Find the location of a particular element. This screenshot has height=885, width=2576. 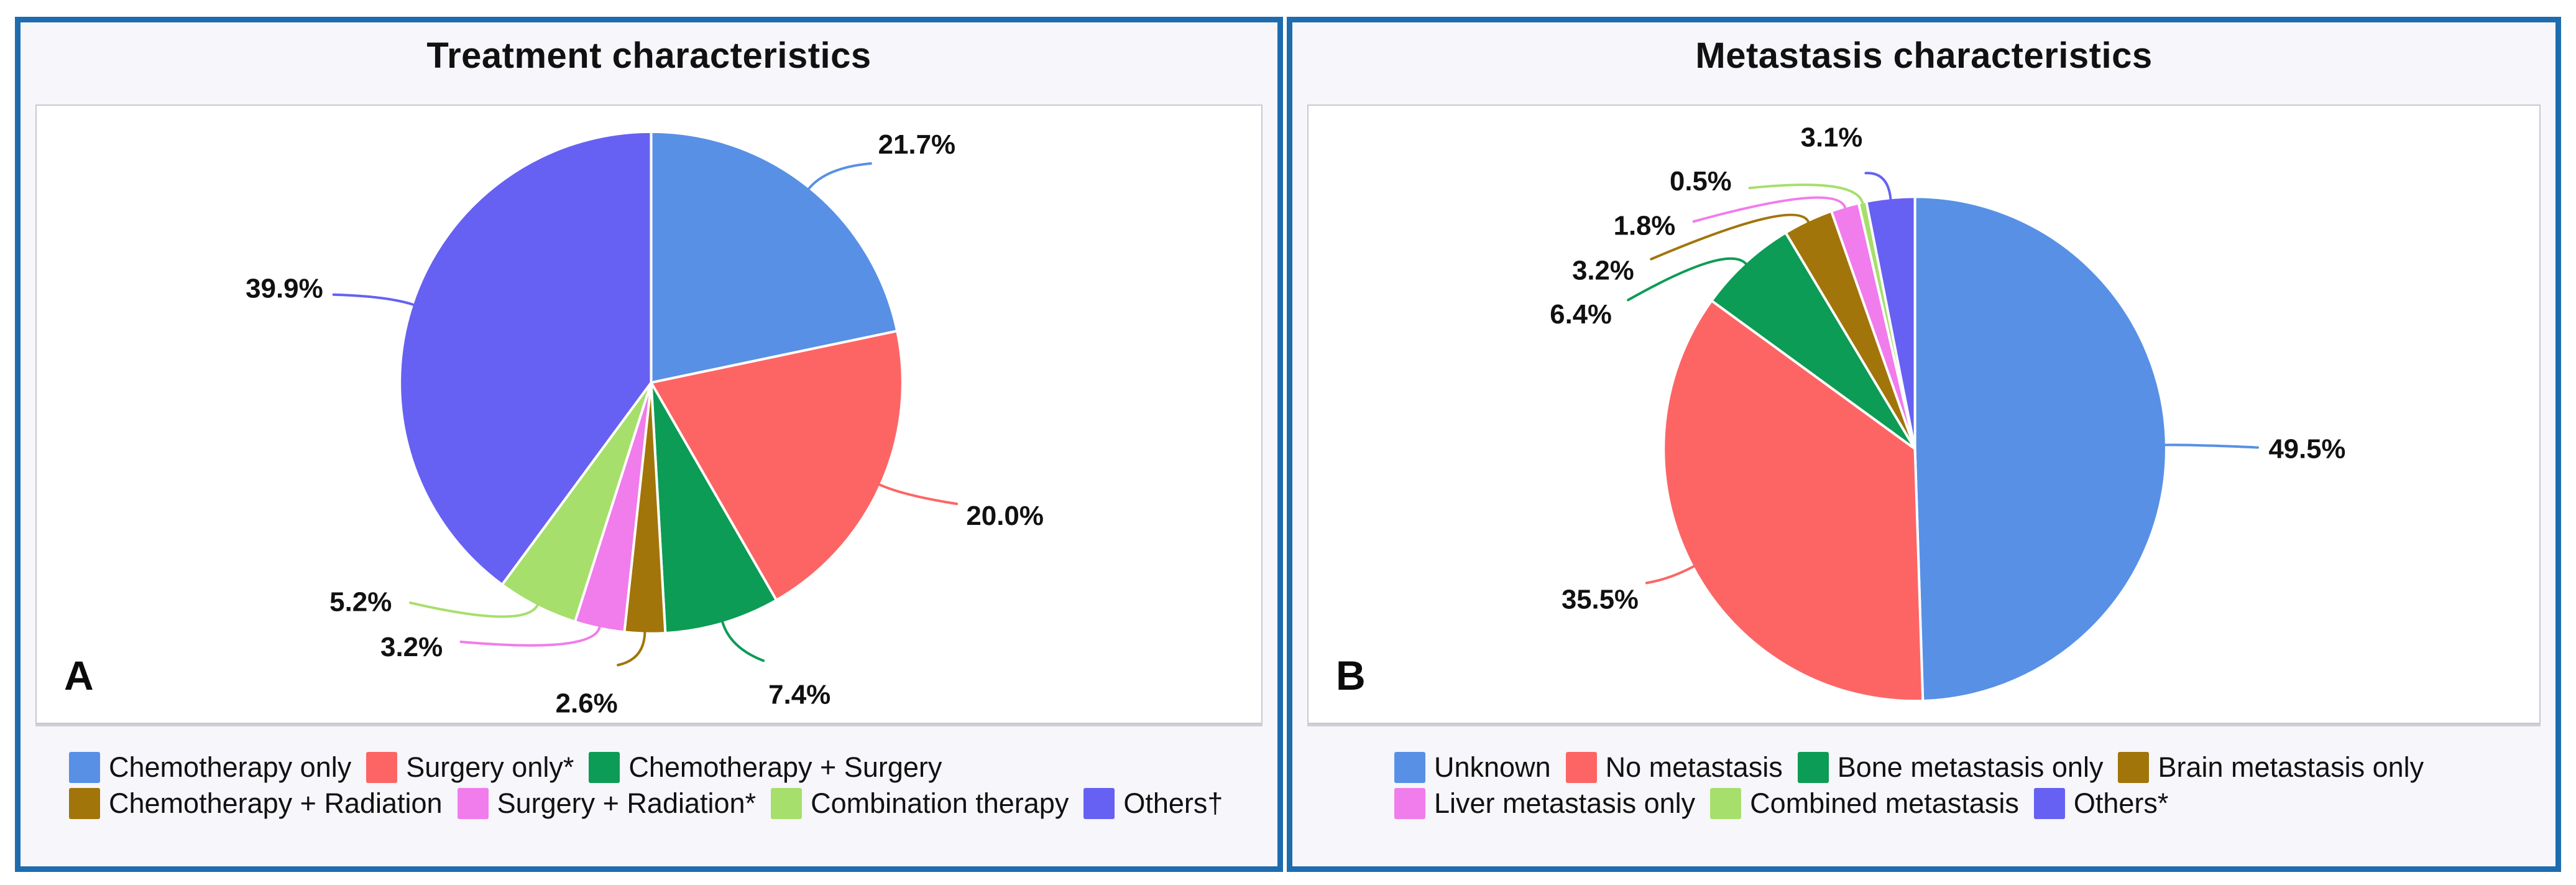

legend-label: Others† is located at coordinates (1173, 803).